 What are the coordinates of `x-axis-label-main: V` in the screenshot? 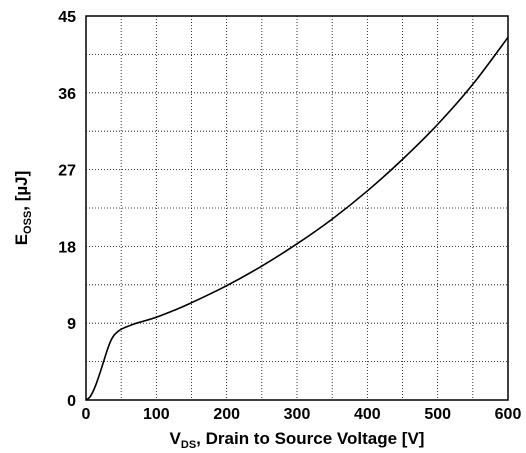 It's located at (176, 438).